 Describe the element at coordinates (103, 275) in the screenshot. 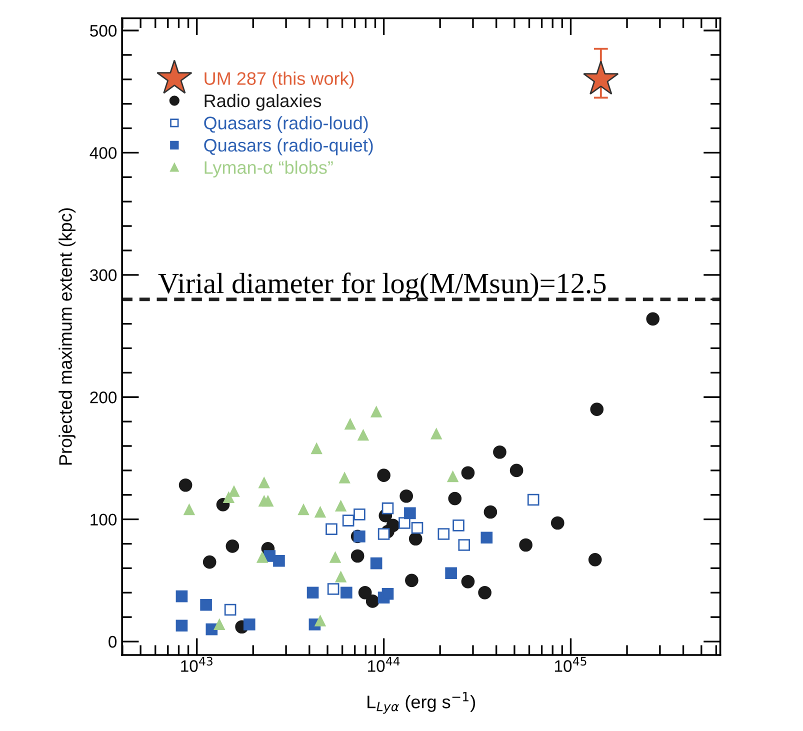

I see `y-tick-label: 300` at that location.